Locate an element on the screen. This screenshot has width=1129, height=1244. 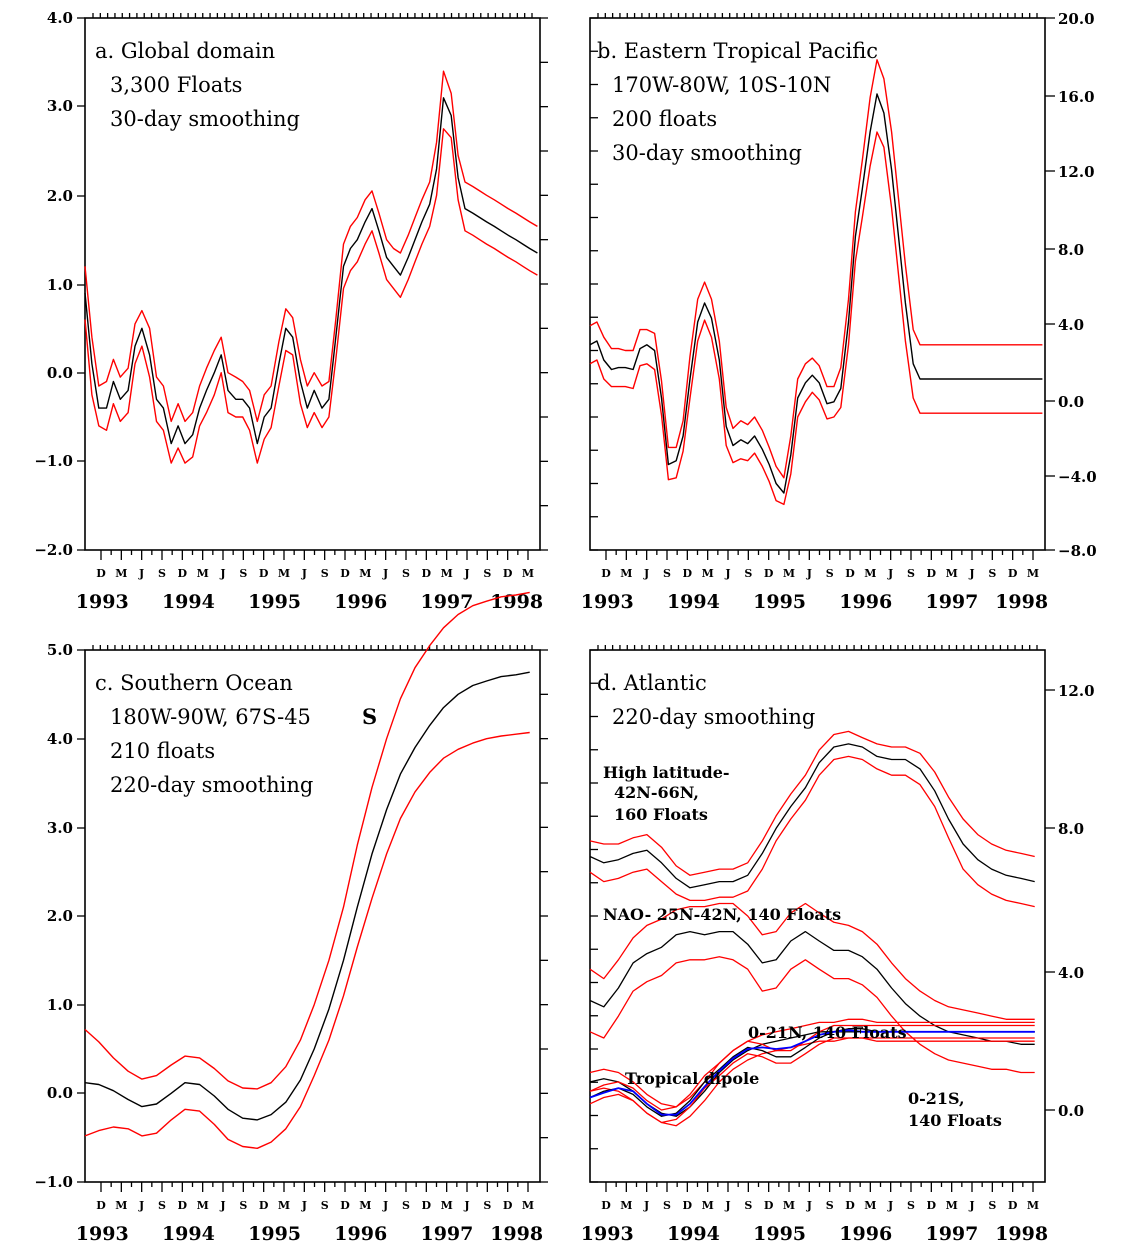
group2-series-upper is located at coordinates (812, 1063).